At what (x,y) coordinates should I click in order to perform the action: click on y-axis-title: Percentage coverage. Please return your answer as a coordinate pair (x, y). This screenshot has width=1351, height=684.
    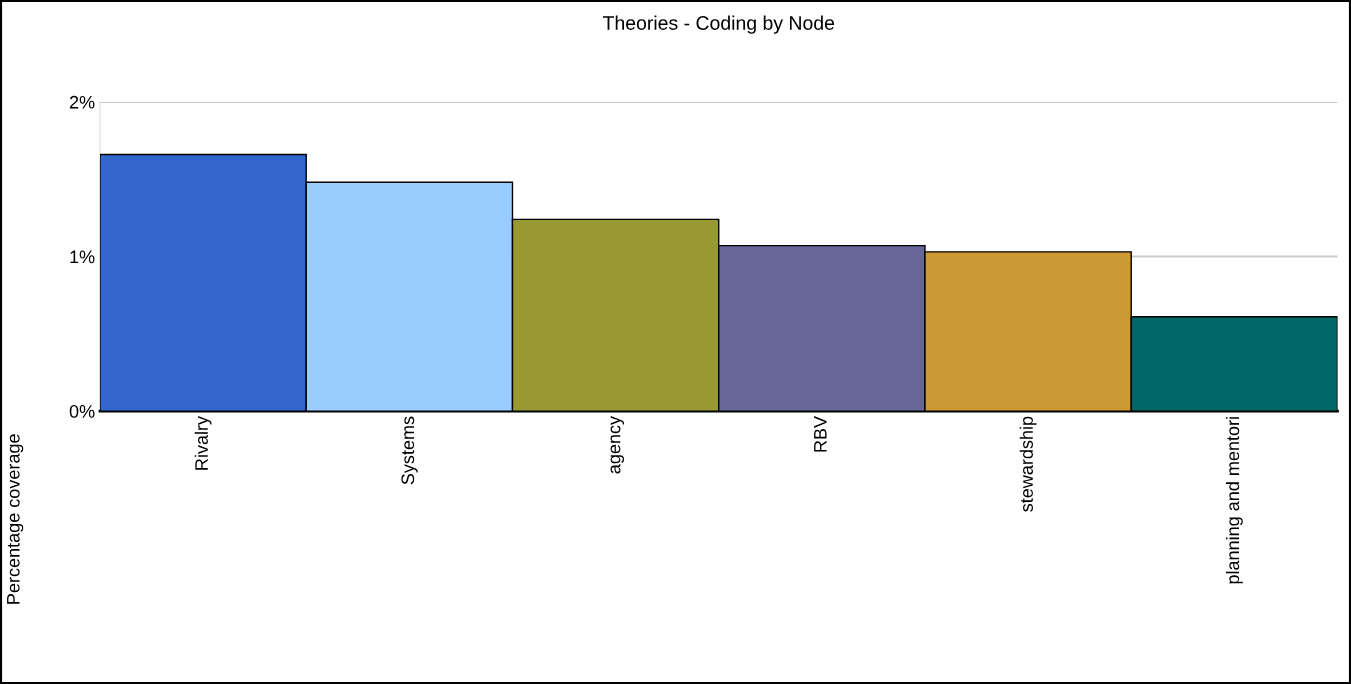
    Looking at the image, I should click on (15, 519).